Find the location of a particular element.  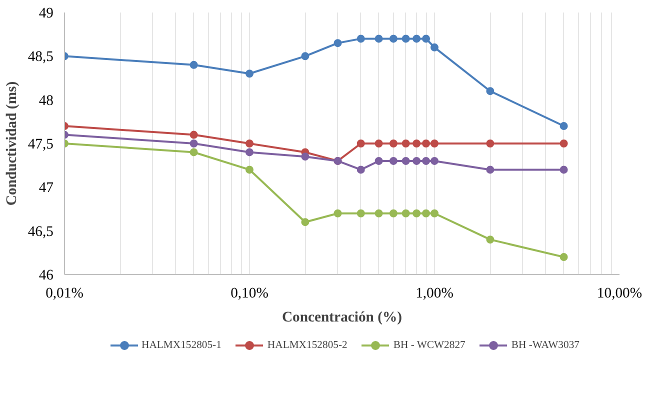

y-tick-label: 48 is located at coordinates (46, 100).